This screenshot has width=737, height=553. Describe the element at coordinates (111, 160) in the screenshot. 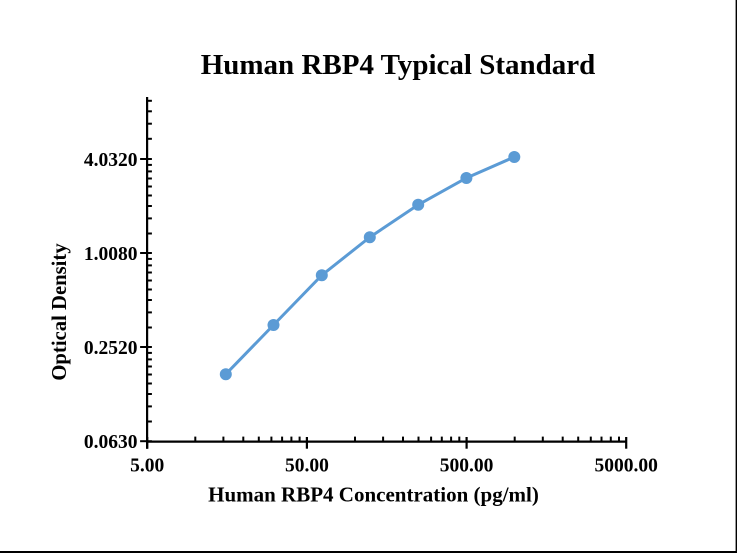

I see `svg-text: 4.0320` at that location.